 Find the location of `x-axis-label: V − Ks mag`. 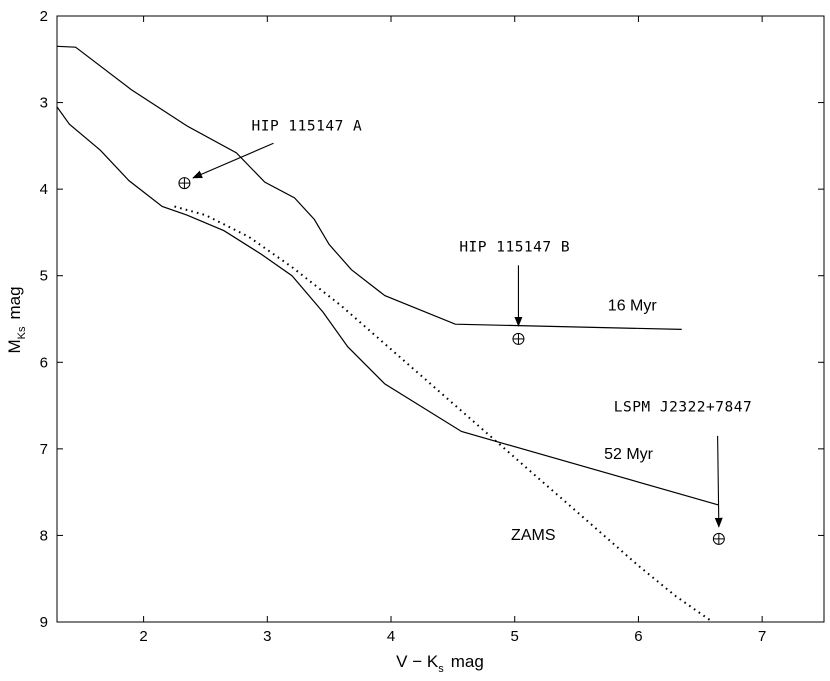

x-axis-label: V − Ks mag is located at coordinates (440, 663).